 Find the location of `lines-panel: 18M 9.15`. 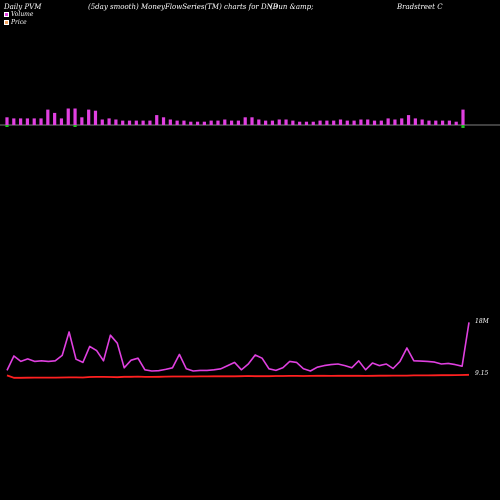

lines-panel: 18M 9.15 is located at coordinates (248, 348).